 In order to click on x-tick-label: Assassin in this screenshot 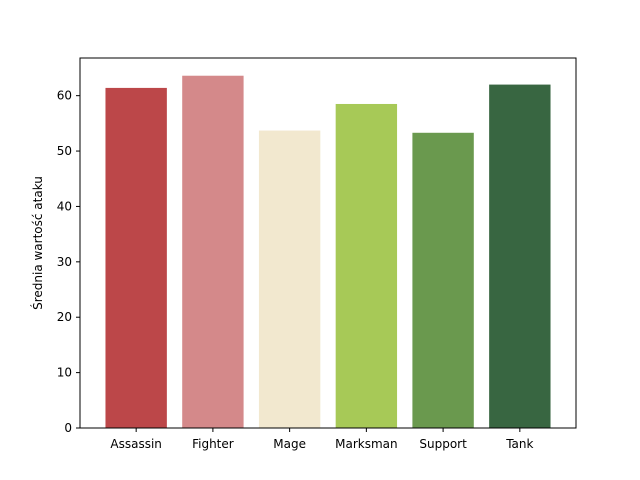, I will do `click(136, 444)`.